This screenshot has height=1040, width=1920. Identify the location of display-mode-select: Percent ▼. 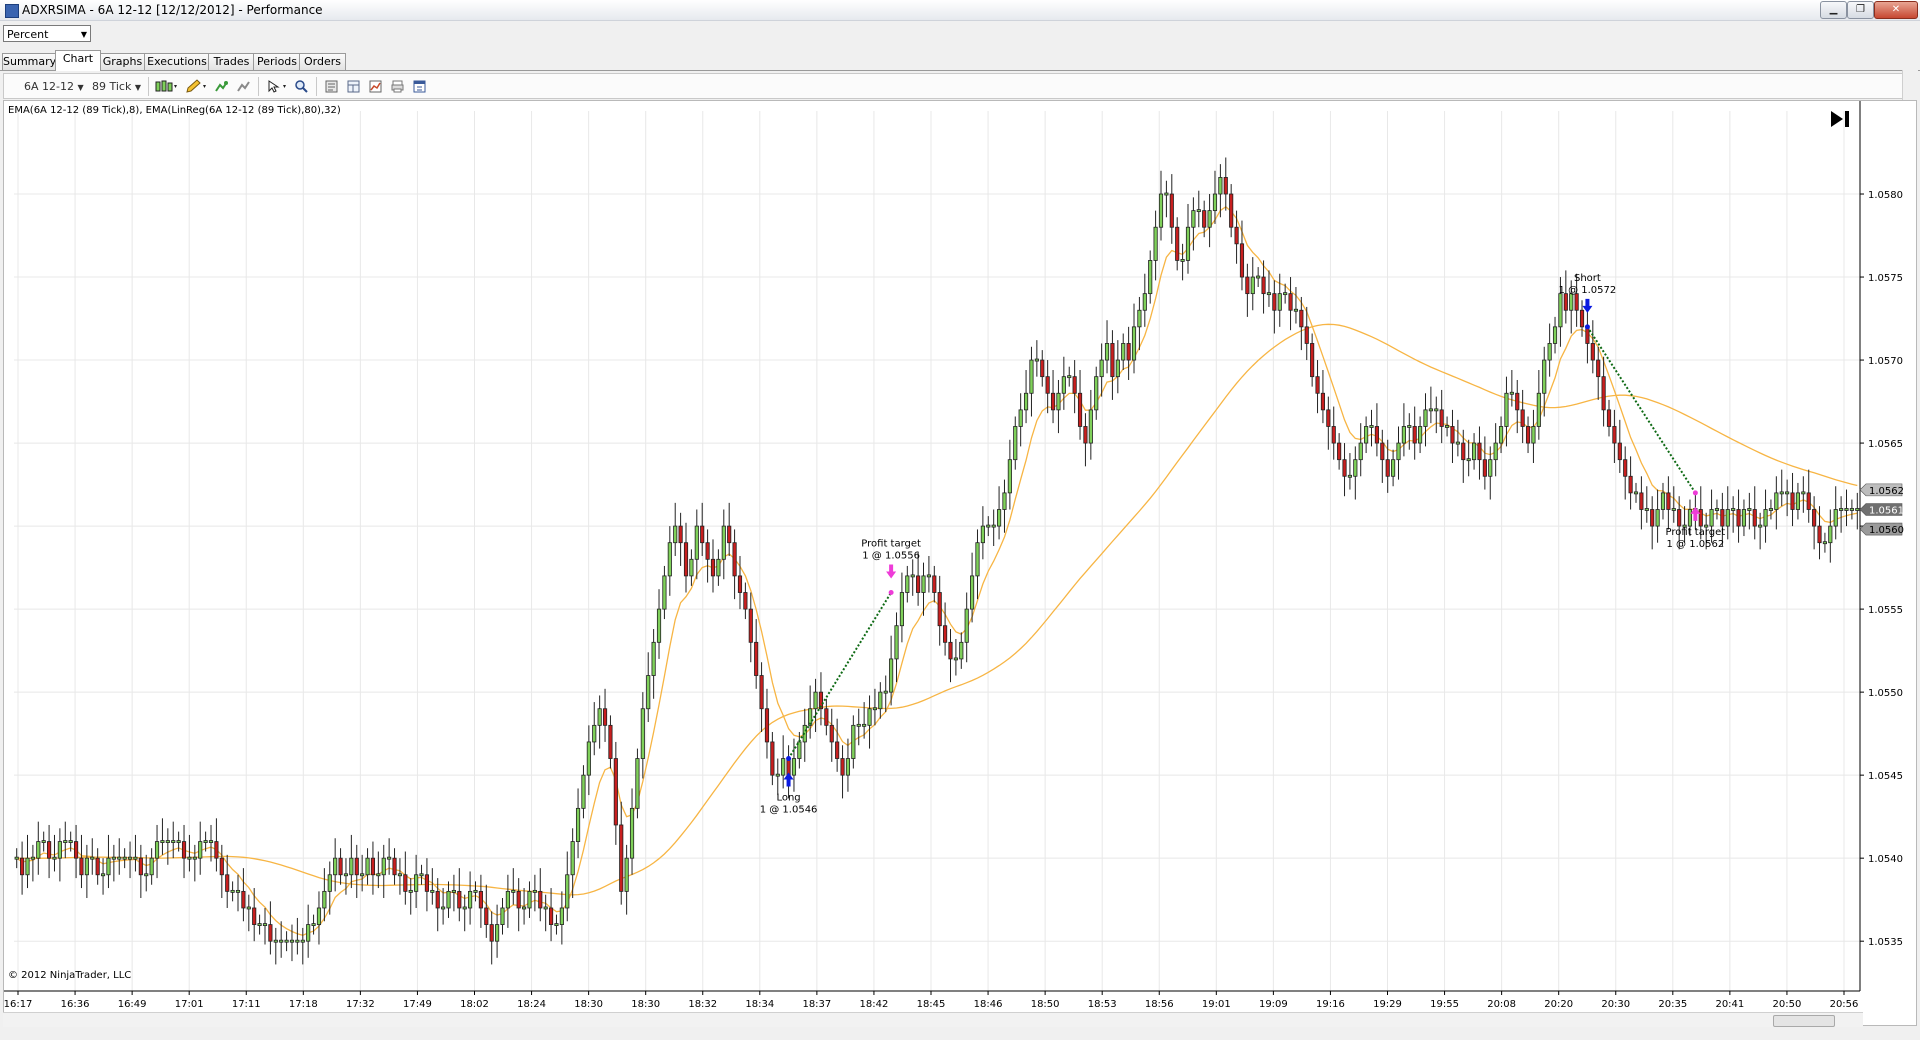
(47, 33).